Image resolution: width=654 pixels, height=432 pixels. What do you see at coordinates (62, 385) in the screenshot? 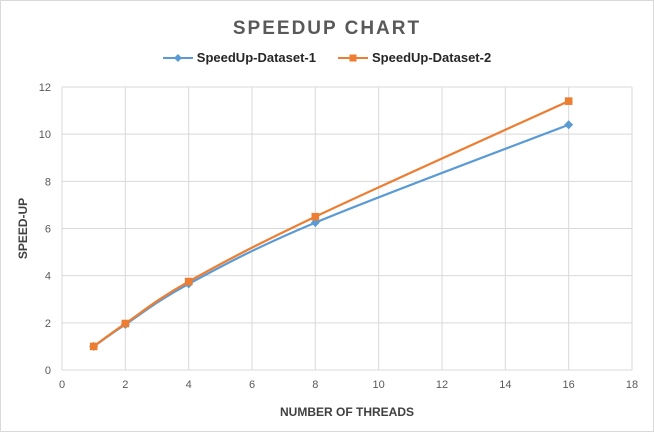
I see `x-tick-label: 0` at bounding box center [62, 385].